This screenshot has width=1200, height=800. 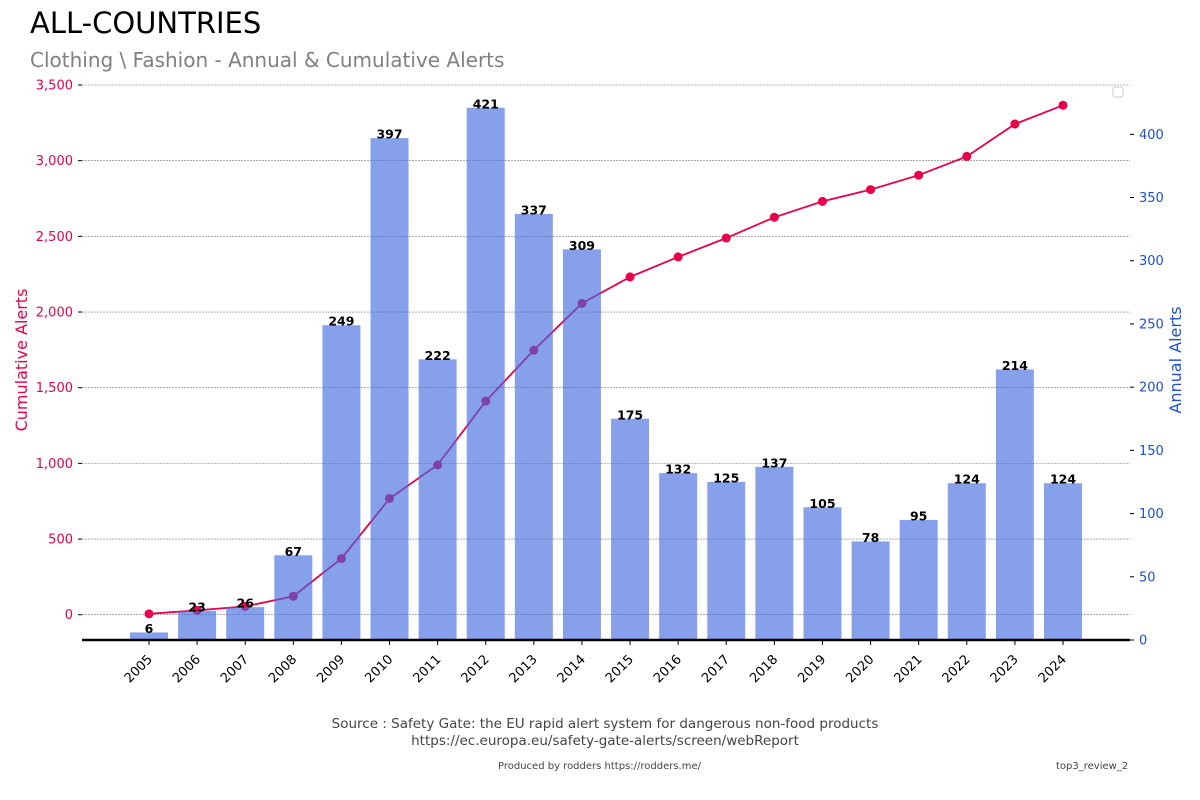 I want to click on report-tag: top3_review_2, so click(x=1092, y=766).